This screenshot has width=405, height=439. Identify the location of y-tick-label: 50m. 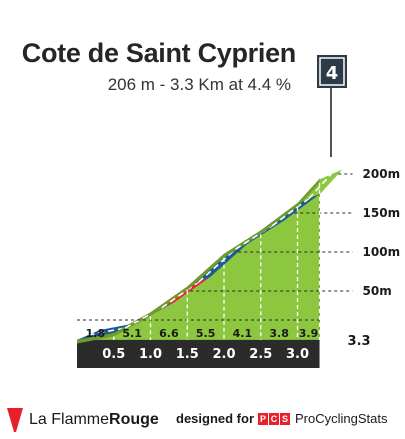
(377, 291).